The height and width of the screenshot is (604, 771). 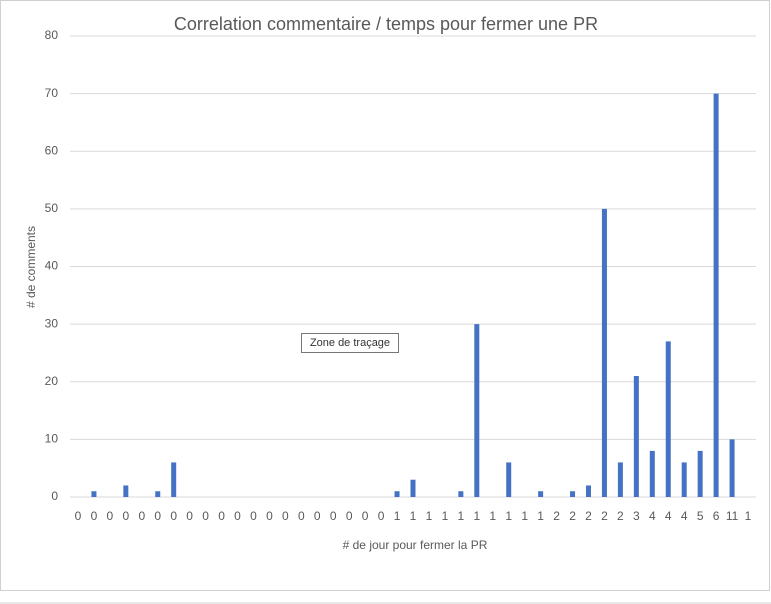 I want to click on tooltip: Zone de traçage, so click(x=350, y=343).